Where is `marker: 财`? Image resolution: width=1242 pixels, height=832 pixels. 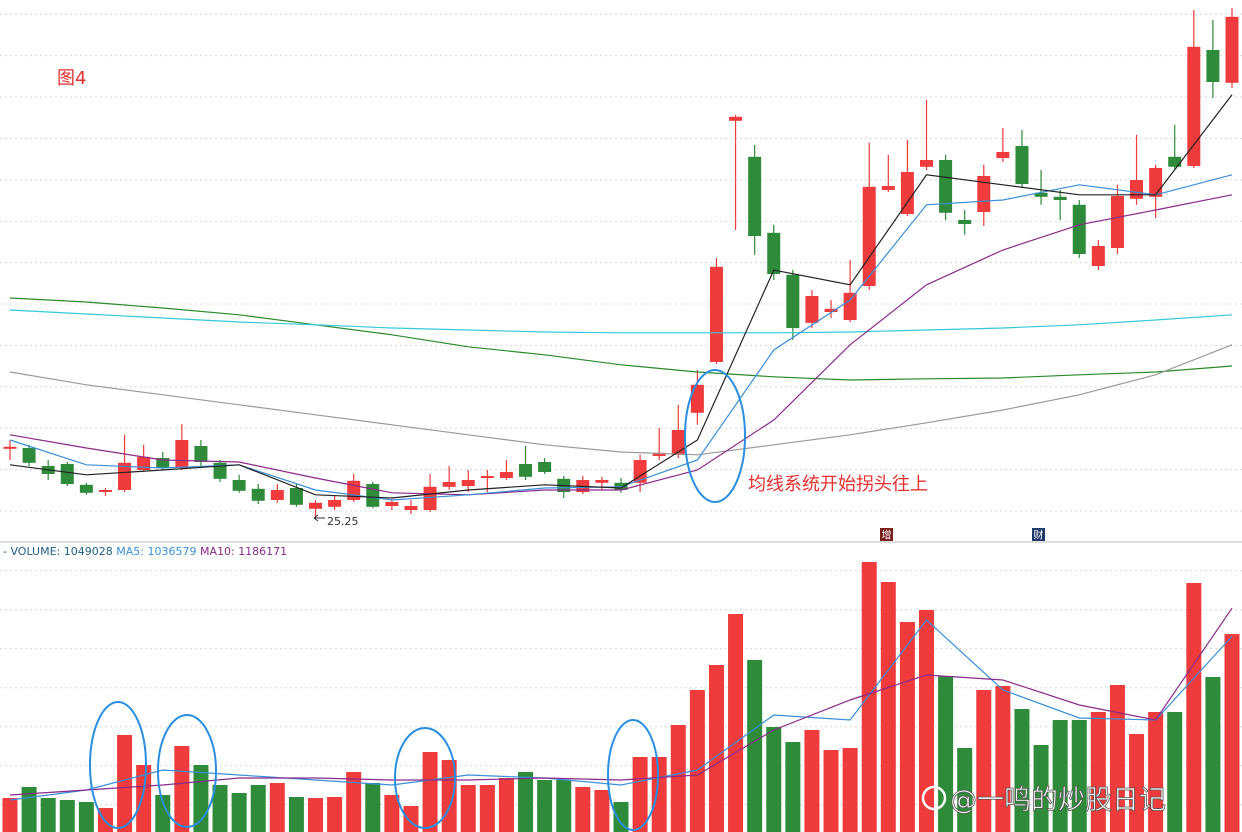
marker: 财 is located at coordinates (1039, 535).